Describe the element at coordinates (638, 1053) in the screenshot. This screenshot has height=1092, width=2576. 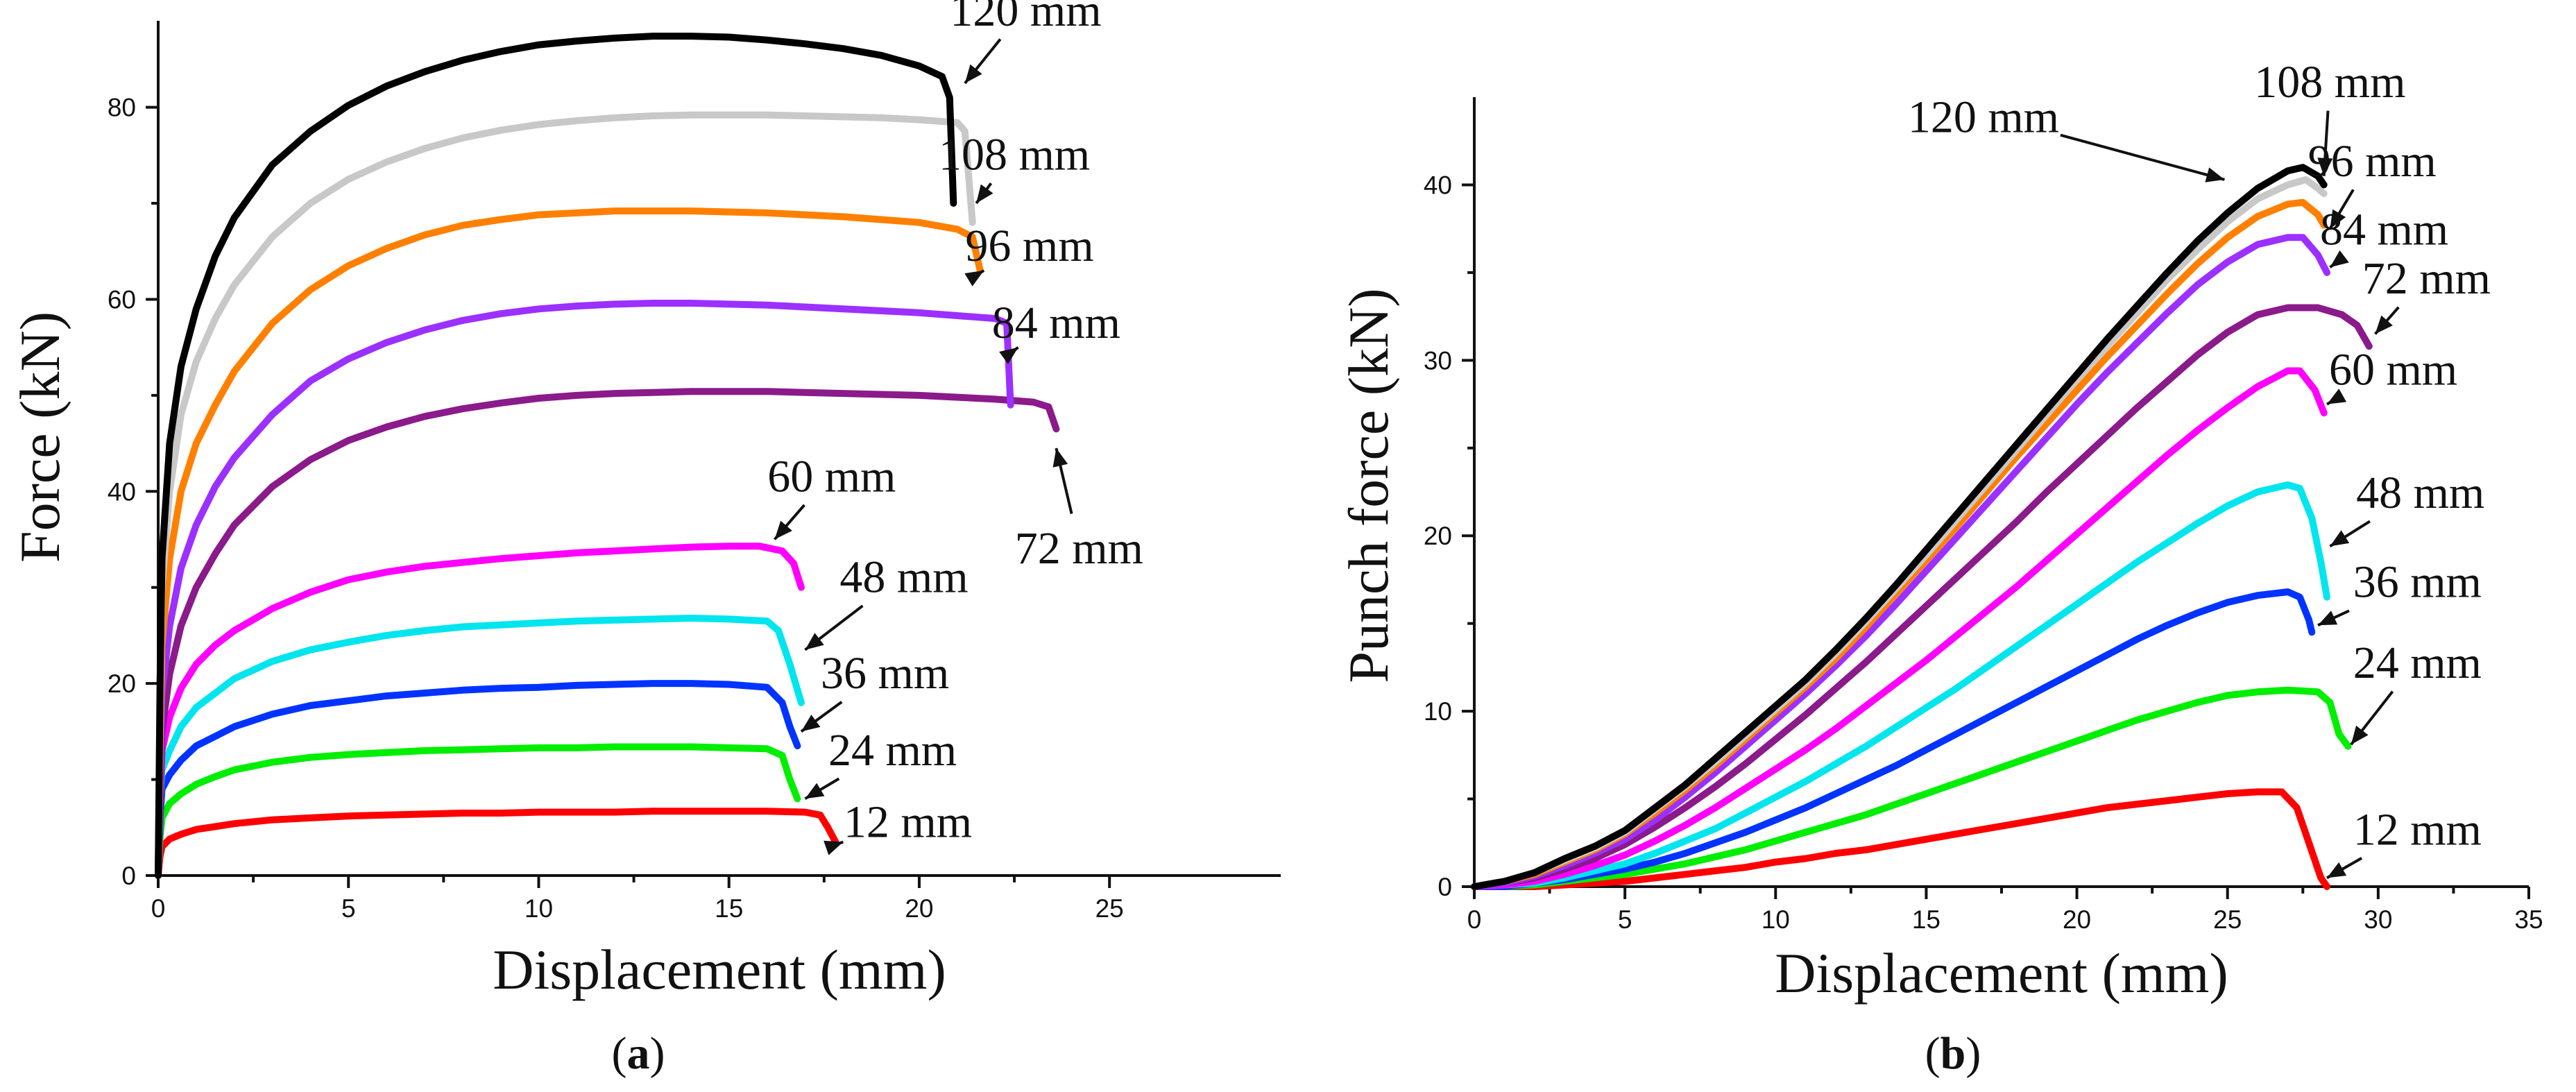
I see `panel-label: (a)` at that location.